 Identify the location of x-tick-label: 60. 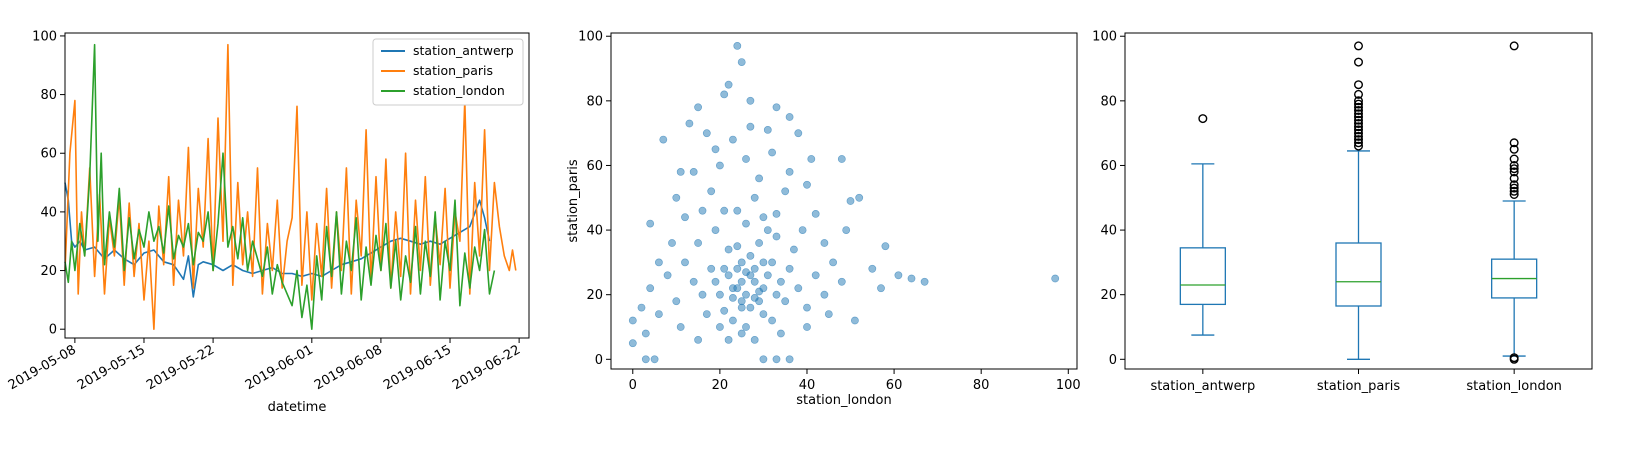
(894, 385).